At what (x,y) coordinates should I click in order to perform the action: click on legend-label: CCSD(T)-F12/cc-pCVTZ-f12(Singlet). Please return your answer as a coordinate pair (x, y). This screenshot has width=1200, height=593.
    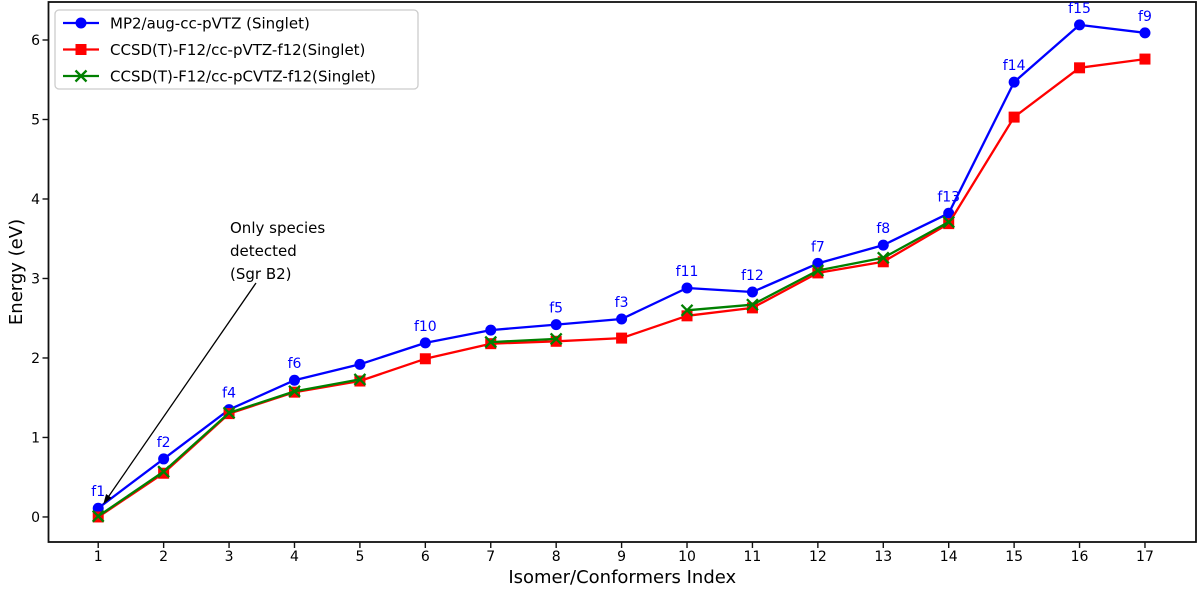
    Looking at the image, I should click on (243, 77).